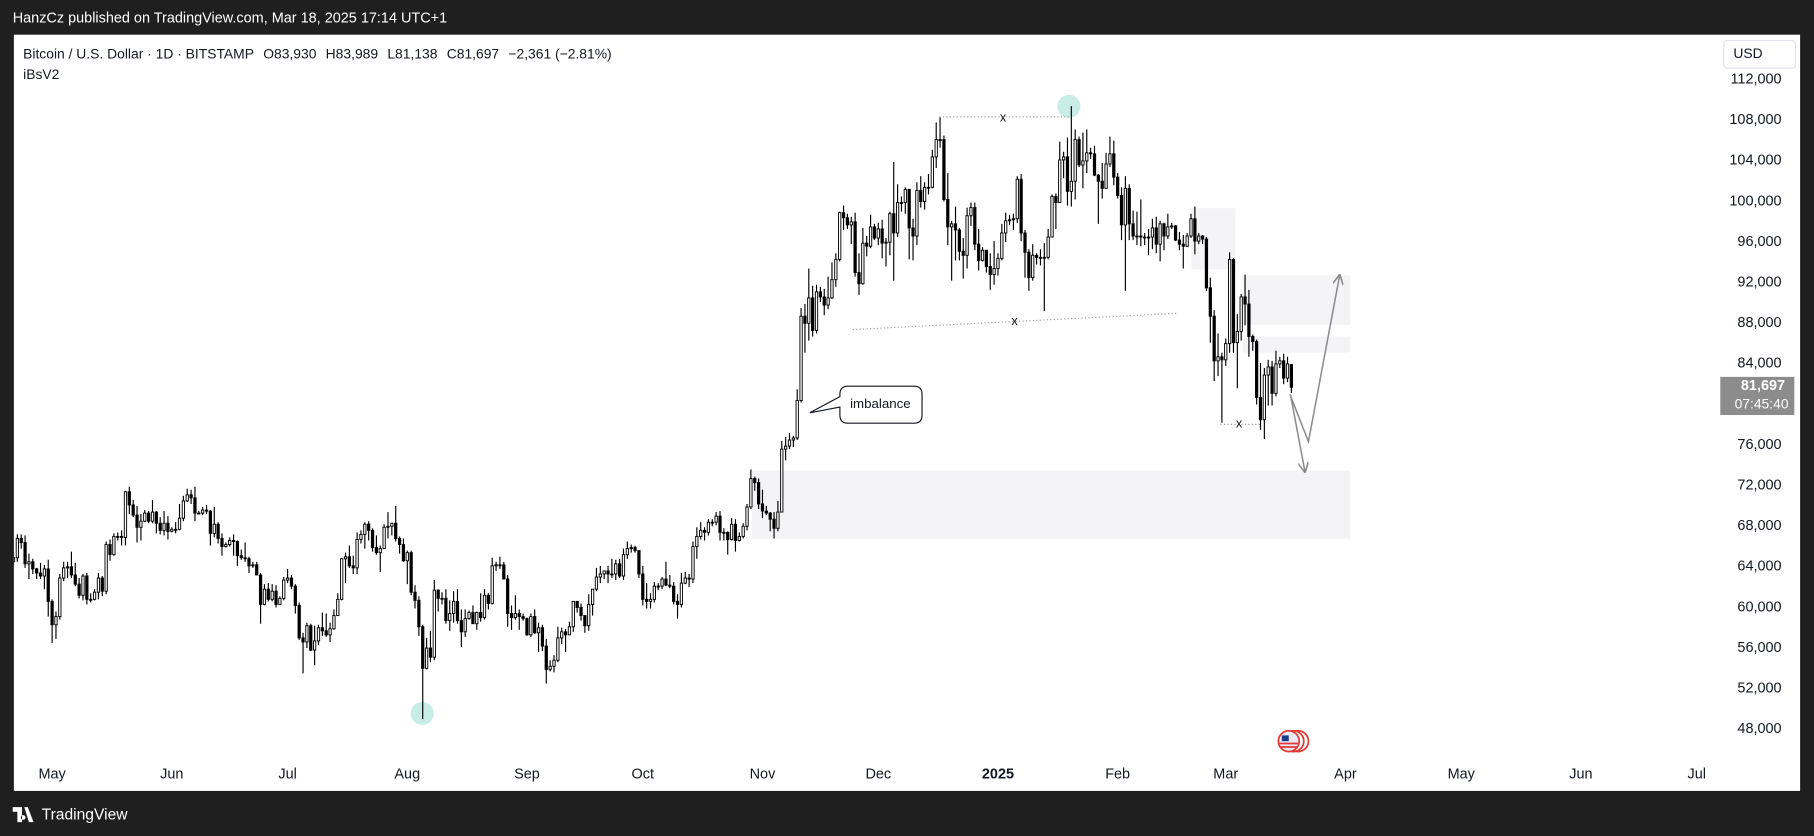 Image resolution: width=1814 pixels, height=836 pixels. I want to click on symbol: Bitcoin / U.S. Dollar · 1D · BITSTAMP, so click(138, 53).